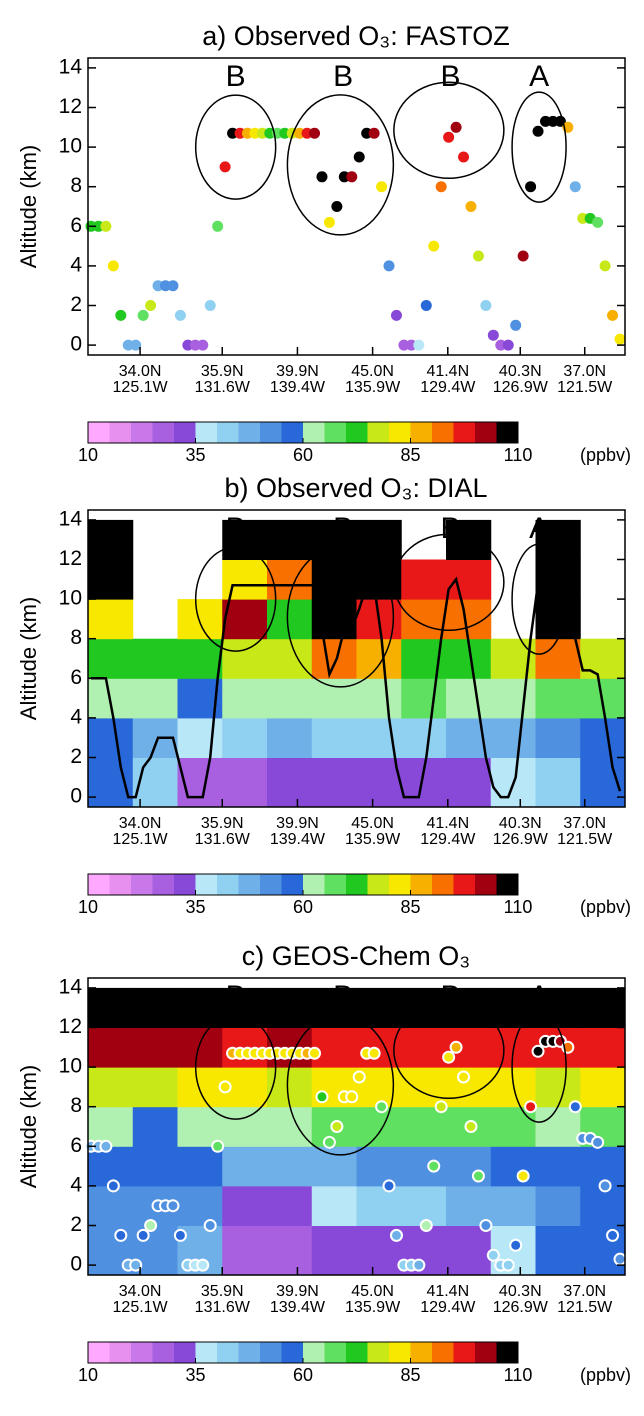  Describe the element at coordinates (410, 907) in the screenshot. I see `colorbar-tick-label: 85` at that location.